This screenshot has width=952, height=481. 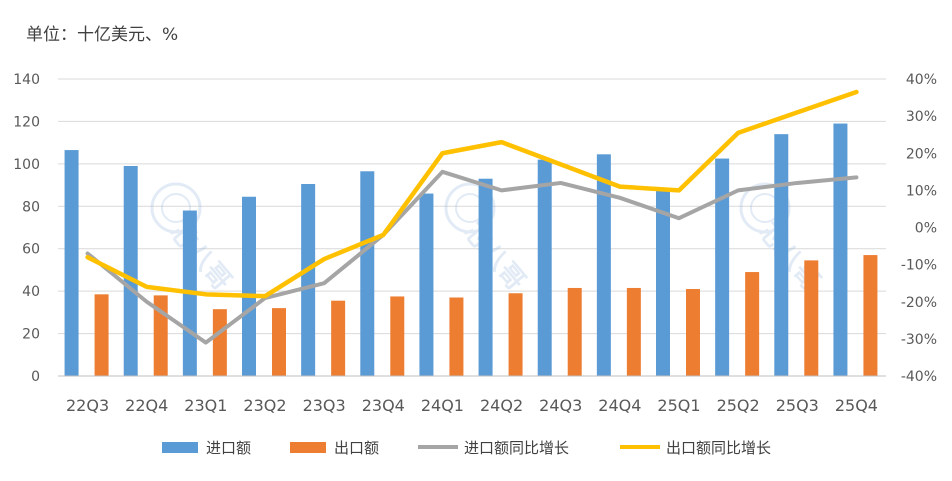 I want to click on y-right-tick-label: 40%, so click(x=921, y=80).